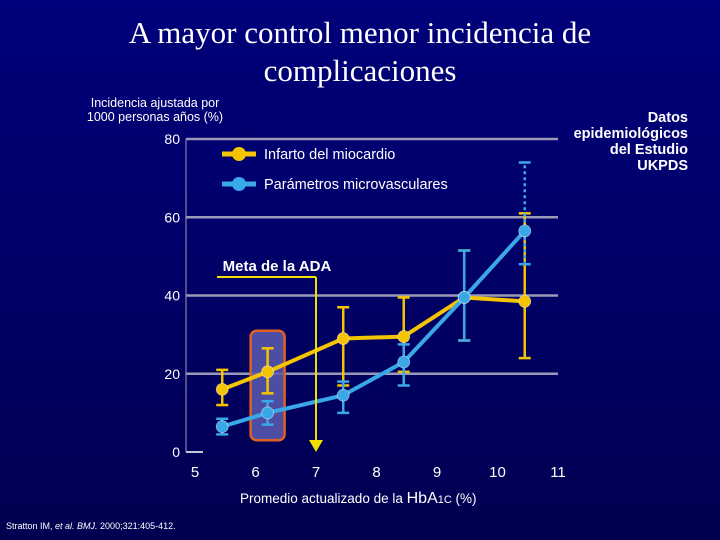  Describe the element at coordinates (277, 266) in the screenshot. I see `ada-goal-label: Meta de la ADA` at that location.